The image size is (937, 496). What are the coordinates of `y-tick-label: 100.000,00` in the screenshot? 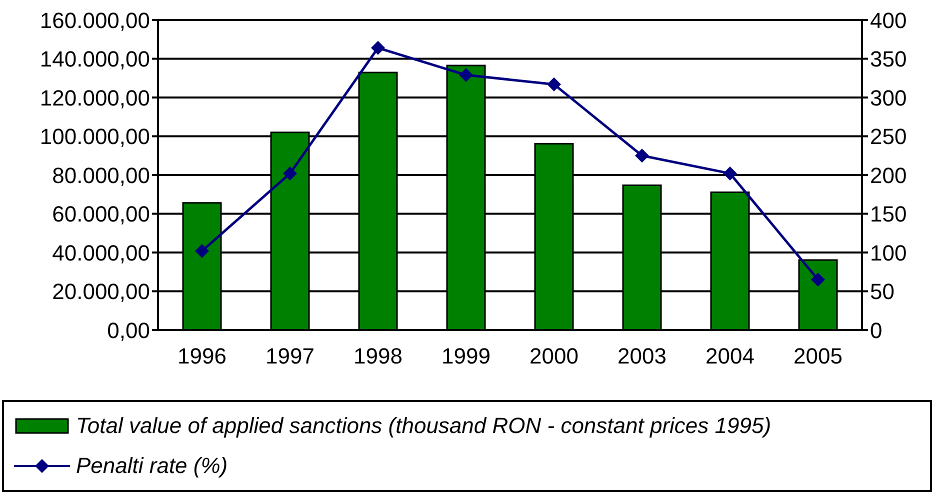 It's located at (95, 137).